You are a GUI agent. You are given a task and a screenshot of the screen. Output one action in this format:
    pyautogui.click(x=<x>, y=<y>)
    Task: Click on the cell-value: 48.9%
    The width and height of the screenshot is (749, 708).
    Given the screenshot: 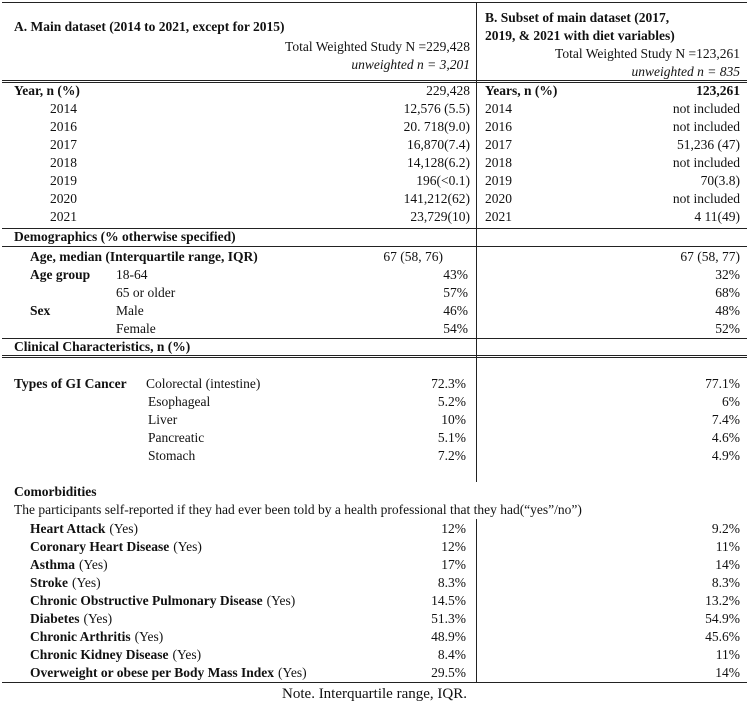 What is the action you would take?
    pyautogui.click(x=448, y=636)
    